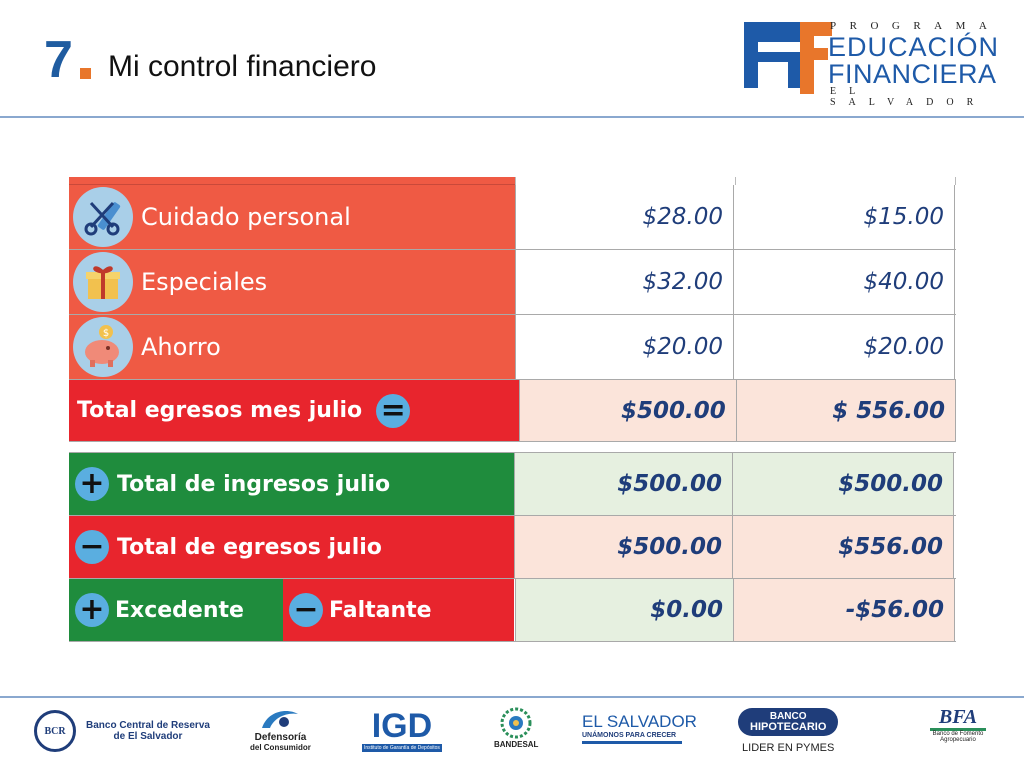  I want to click on bfa-logo: BFA Banco de Fomento Agropecuario, so click(958, 724).